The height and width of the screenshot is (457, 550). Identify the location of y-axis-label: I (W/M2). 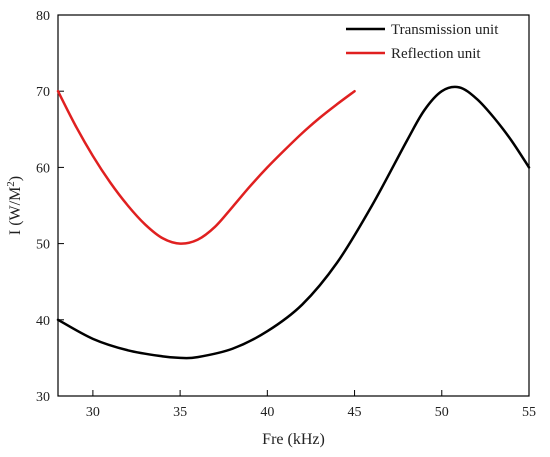
(14, 205).